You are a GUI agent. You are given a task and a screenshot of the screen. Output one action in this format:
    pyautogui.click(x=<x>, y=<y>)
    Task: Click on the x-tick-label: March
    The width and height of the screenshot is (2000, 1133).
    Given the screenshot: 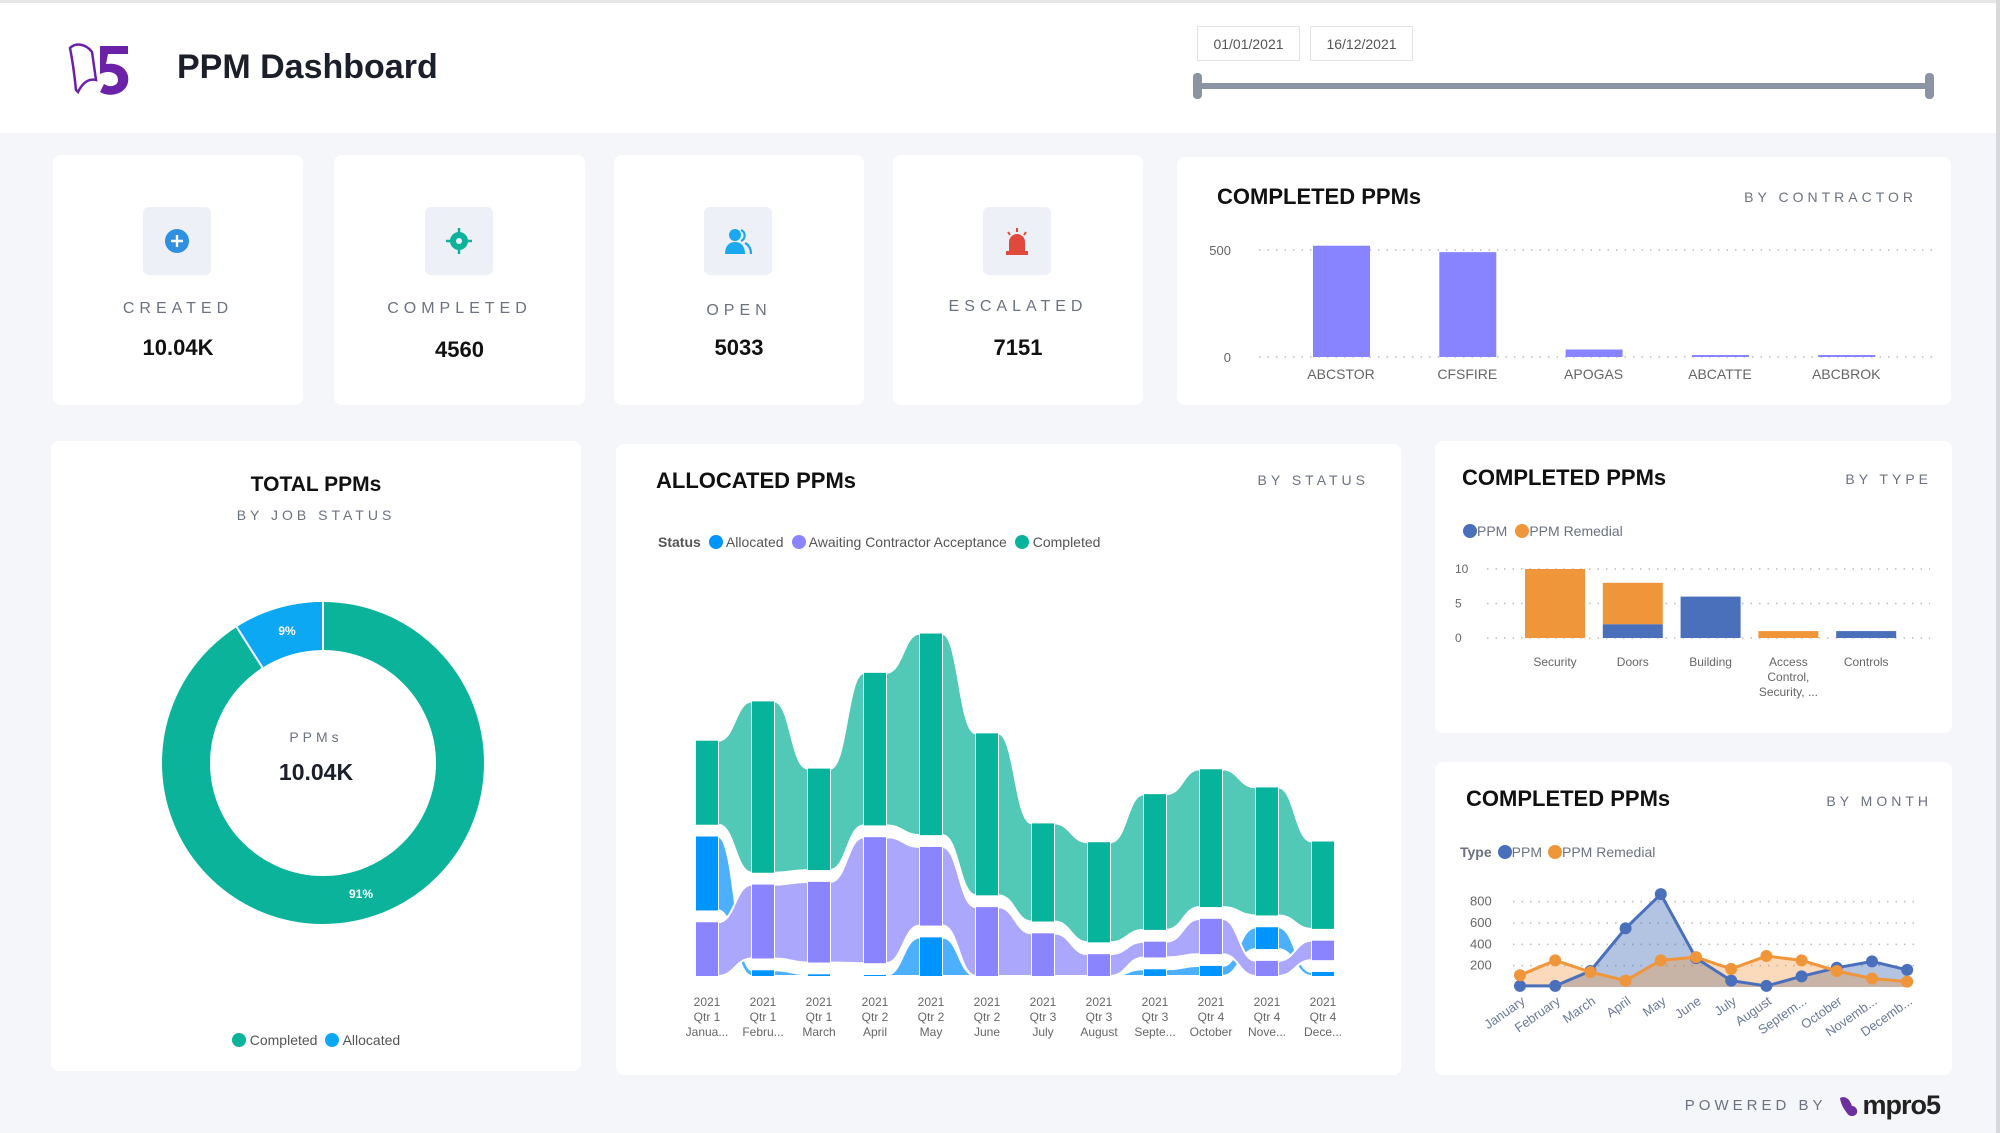 What is the action you would take?
    pyautogui.click(x=1579, y=1009)
    